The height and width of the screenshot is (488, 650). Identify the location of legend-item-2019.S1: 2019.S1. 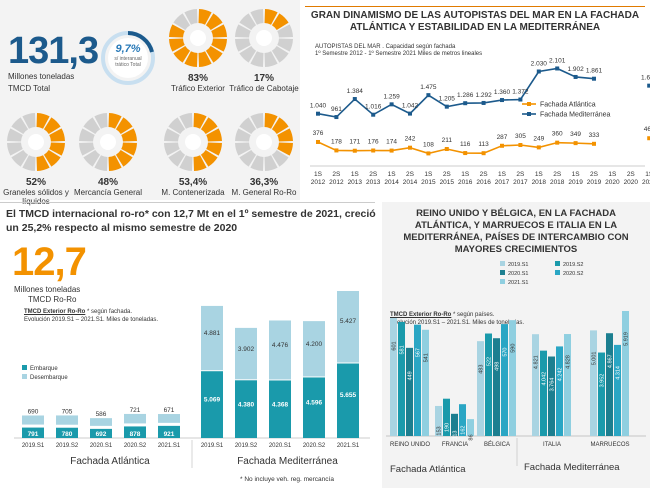
(527, 264).